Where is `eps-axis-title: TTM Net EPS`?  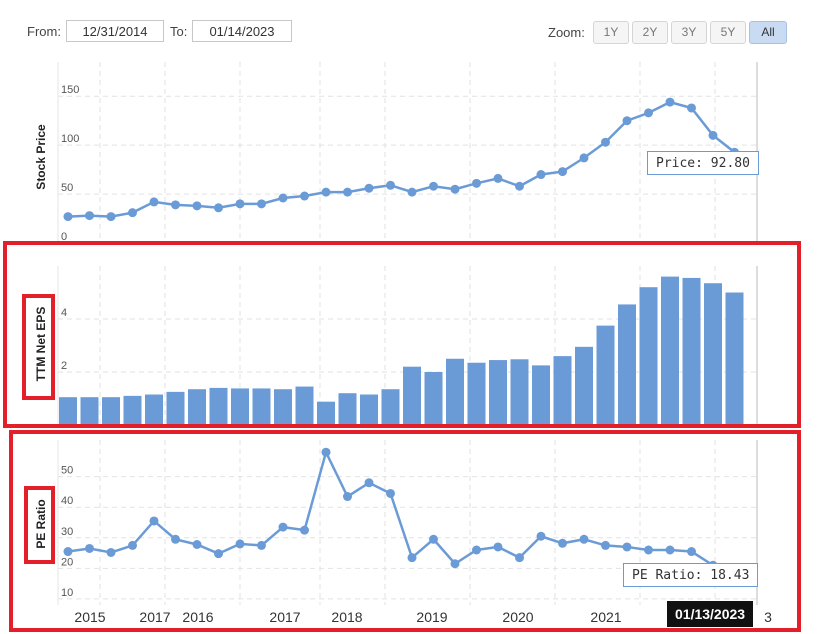 eps-axis-title: TTM Net EPS is located at coordinates (41, 344).